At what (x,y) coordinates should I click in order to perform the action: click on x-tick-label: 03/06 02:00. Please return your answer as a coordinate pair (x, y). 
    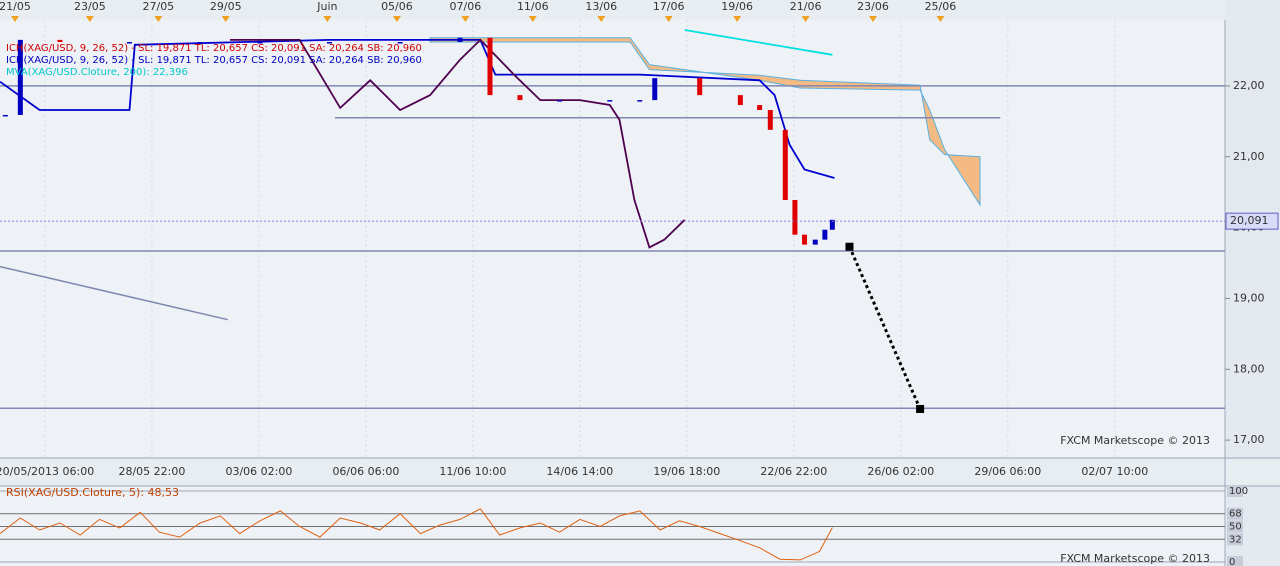
    Looking at the image, I should click on (258, 471).